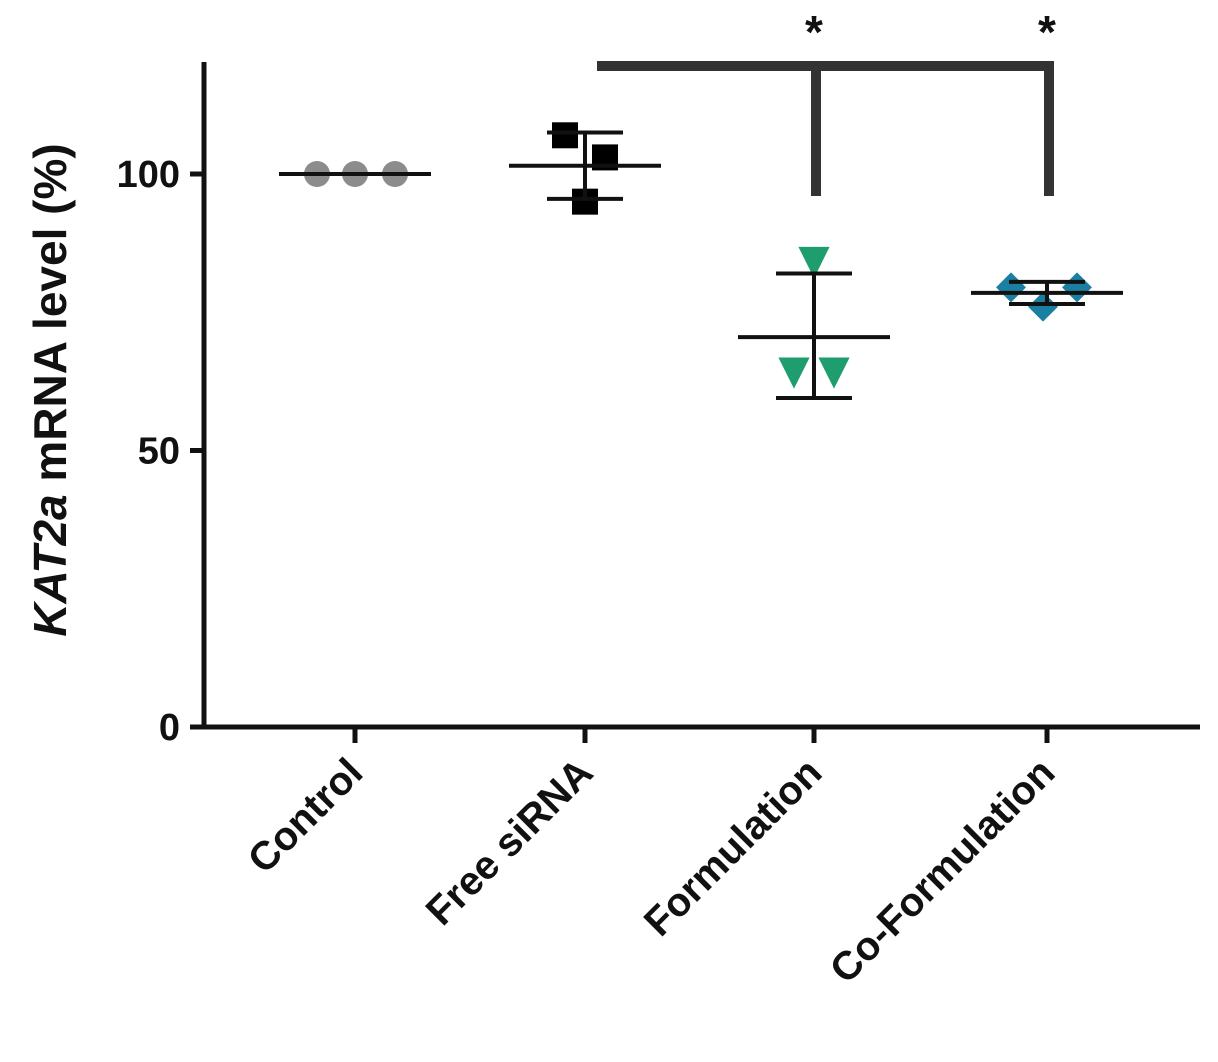 This screenshot has height=1062, width=1218. Describe the element at coordinates (826, 101) in the screenshot. I see `significance-brackets: * *` at that location.